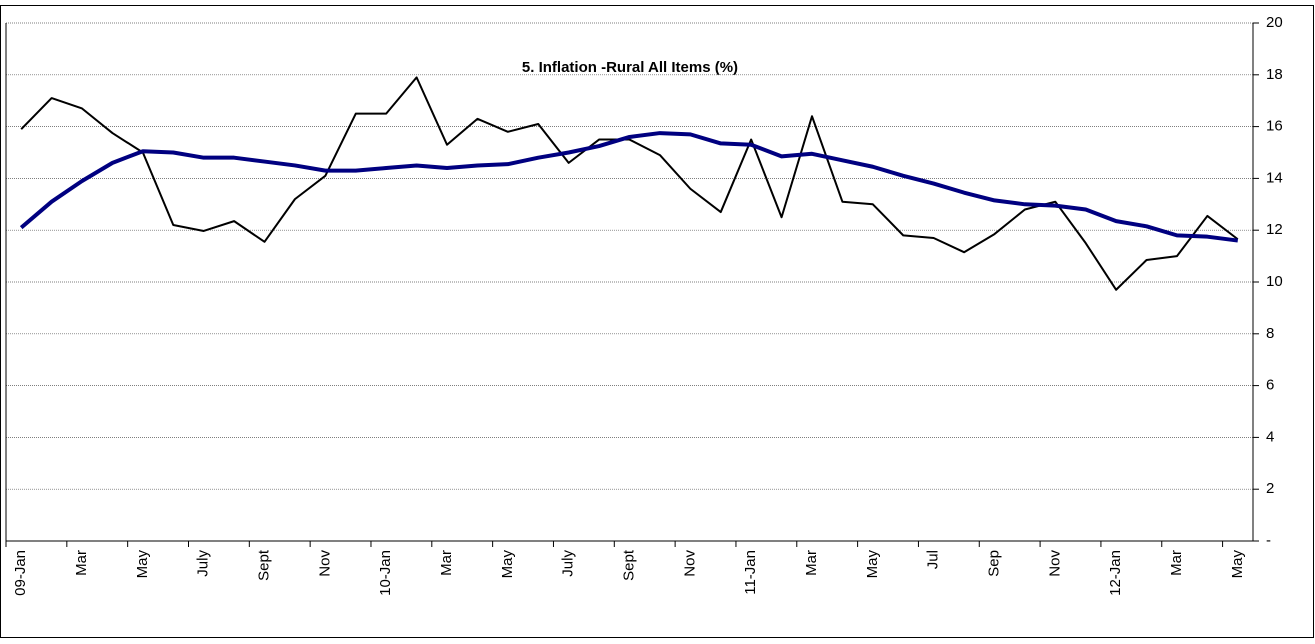 Image resolution: width=1315 pixels, height=644 pixels. I want to click on x-tick-label: Jul, so click(933, 559).